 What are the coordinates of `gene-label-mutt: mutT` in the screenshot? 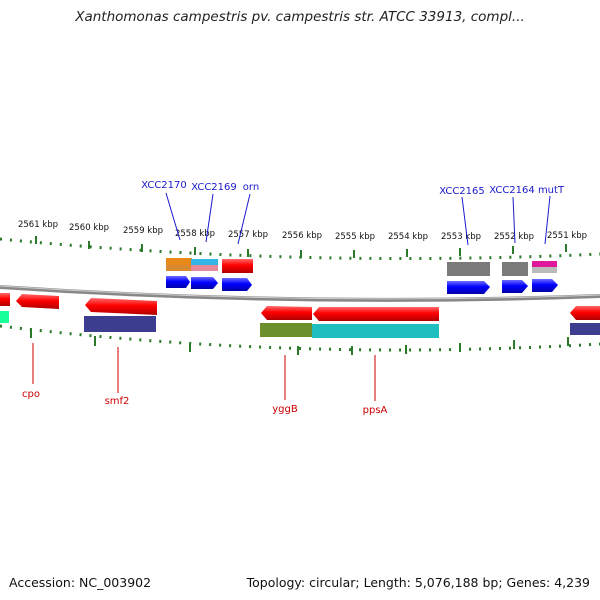 It's located at (551, 190).